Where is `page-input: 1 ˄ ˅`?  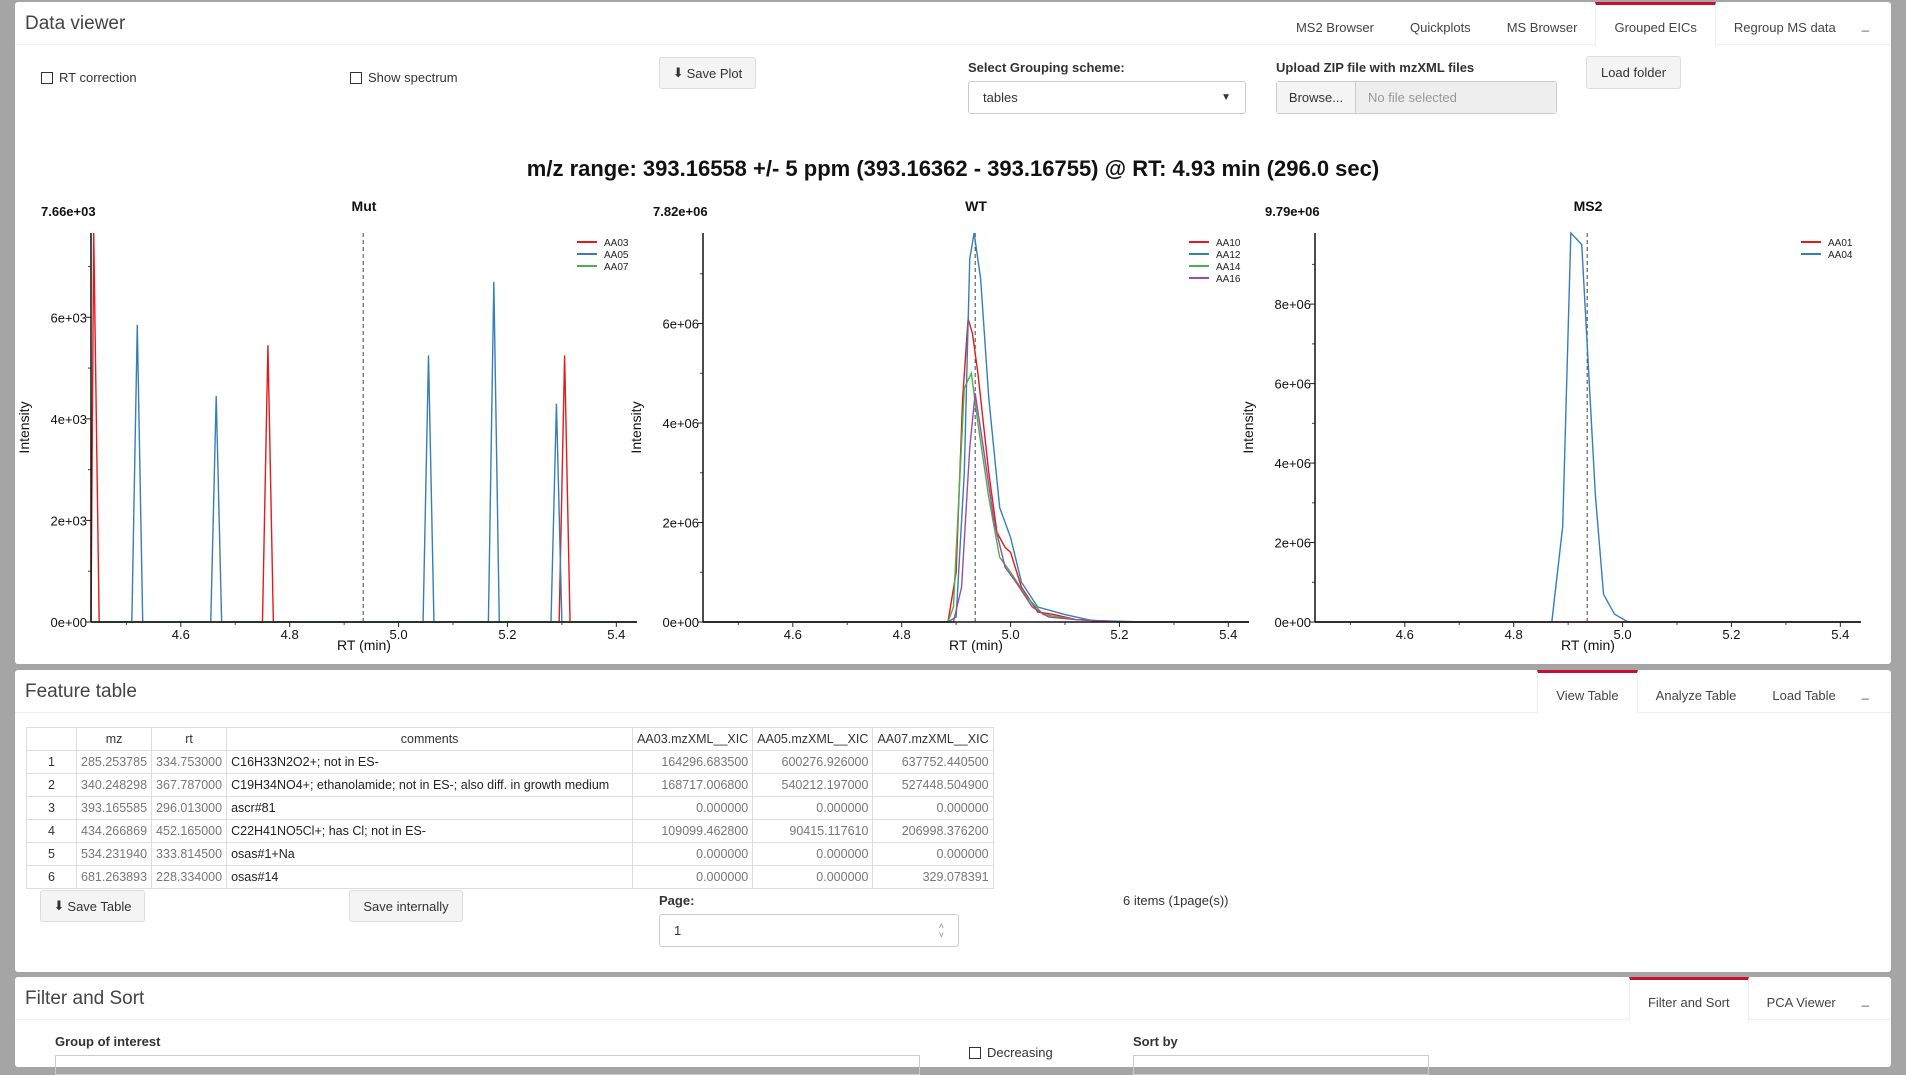 page-input: 1 ˄ ˅ is located at coordinates (809, 930).